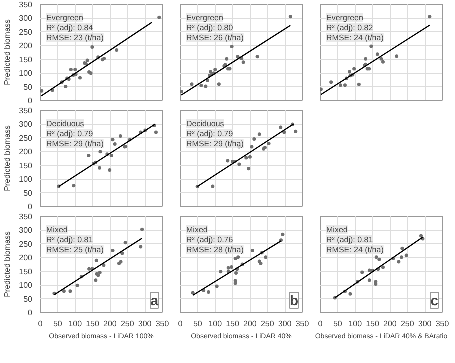  What do you see at coordinates (75, 38) in the screenshot?
I see `annotation: RMSE: 23 (t/ha)` at bounding box center [75, 38].